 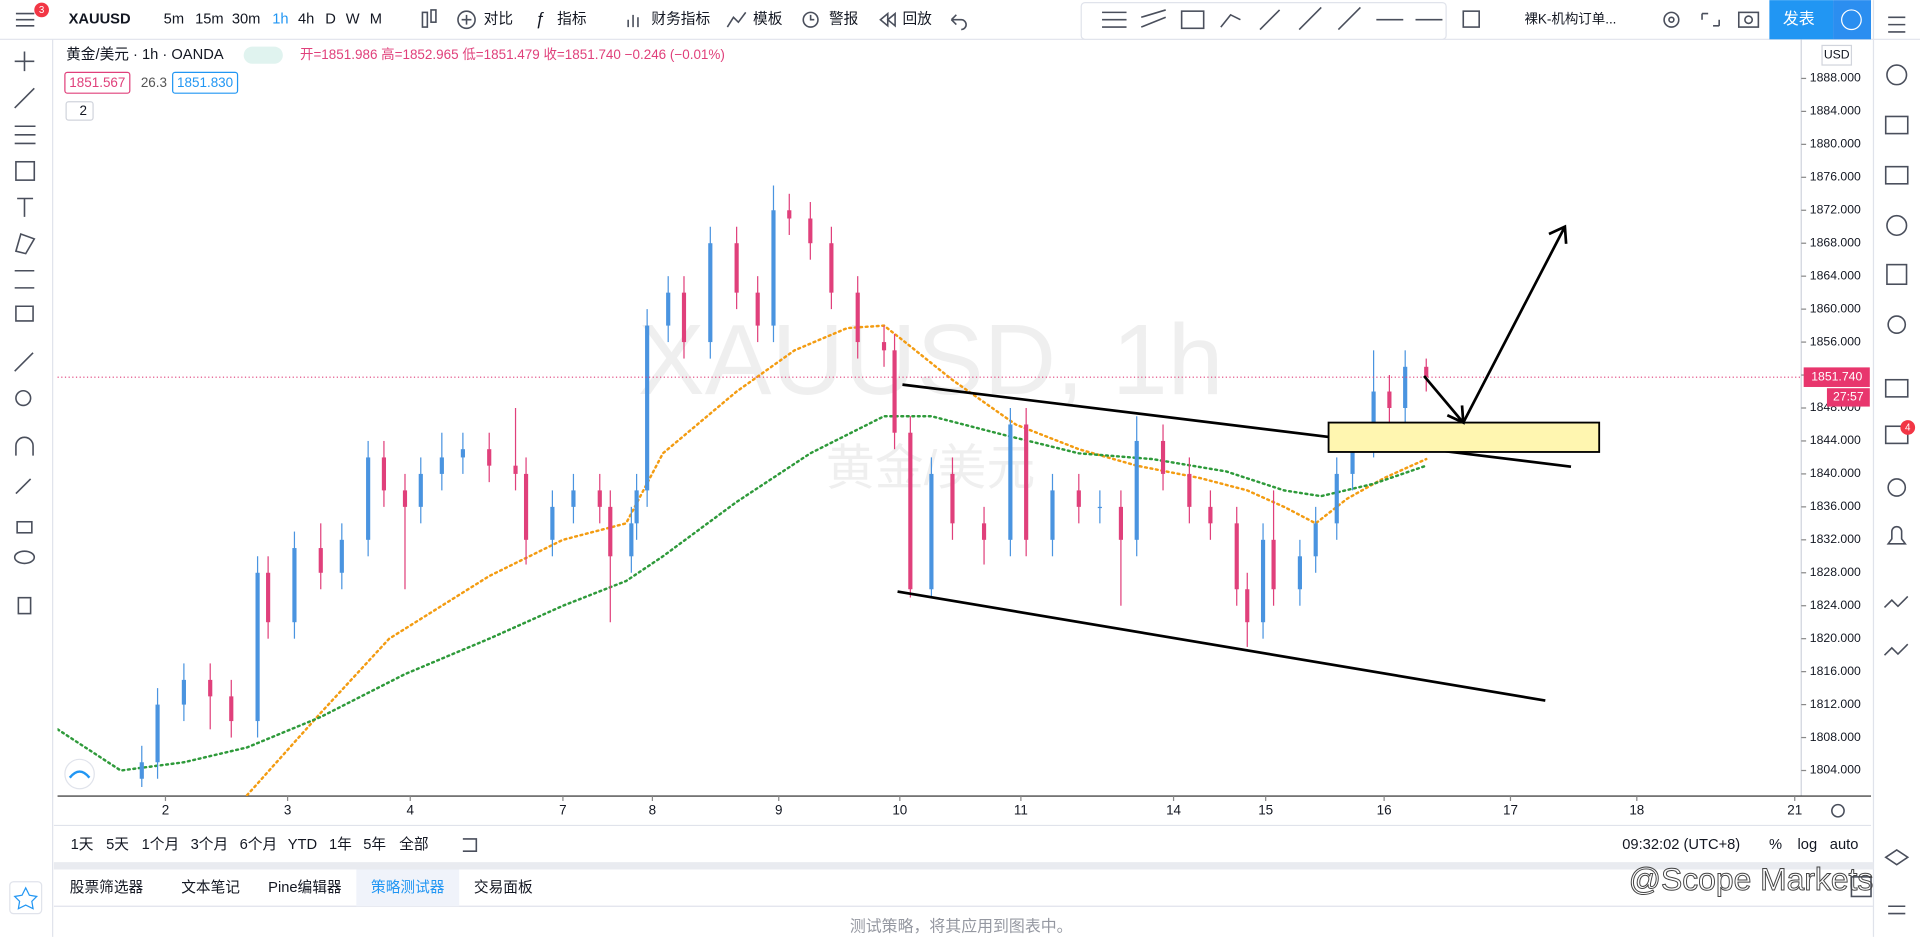 What do you see at coordinates (1799, 19) in the screenshot?
I see `publish-label: 发表` at bounding box center [1799, 19].